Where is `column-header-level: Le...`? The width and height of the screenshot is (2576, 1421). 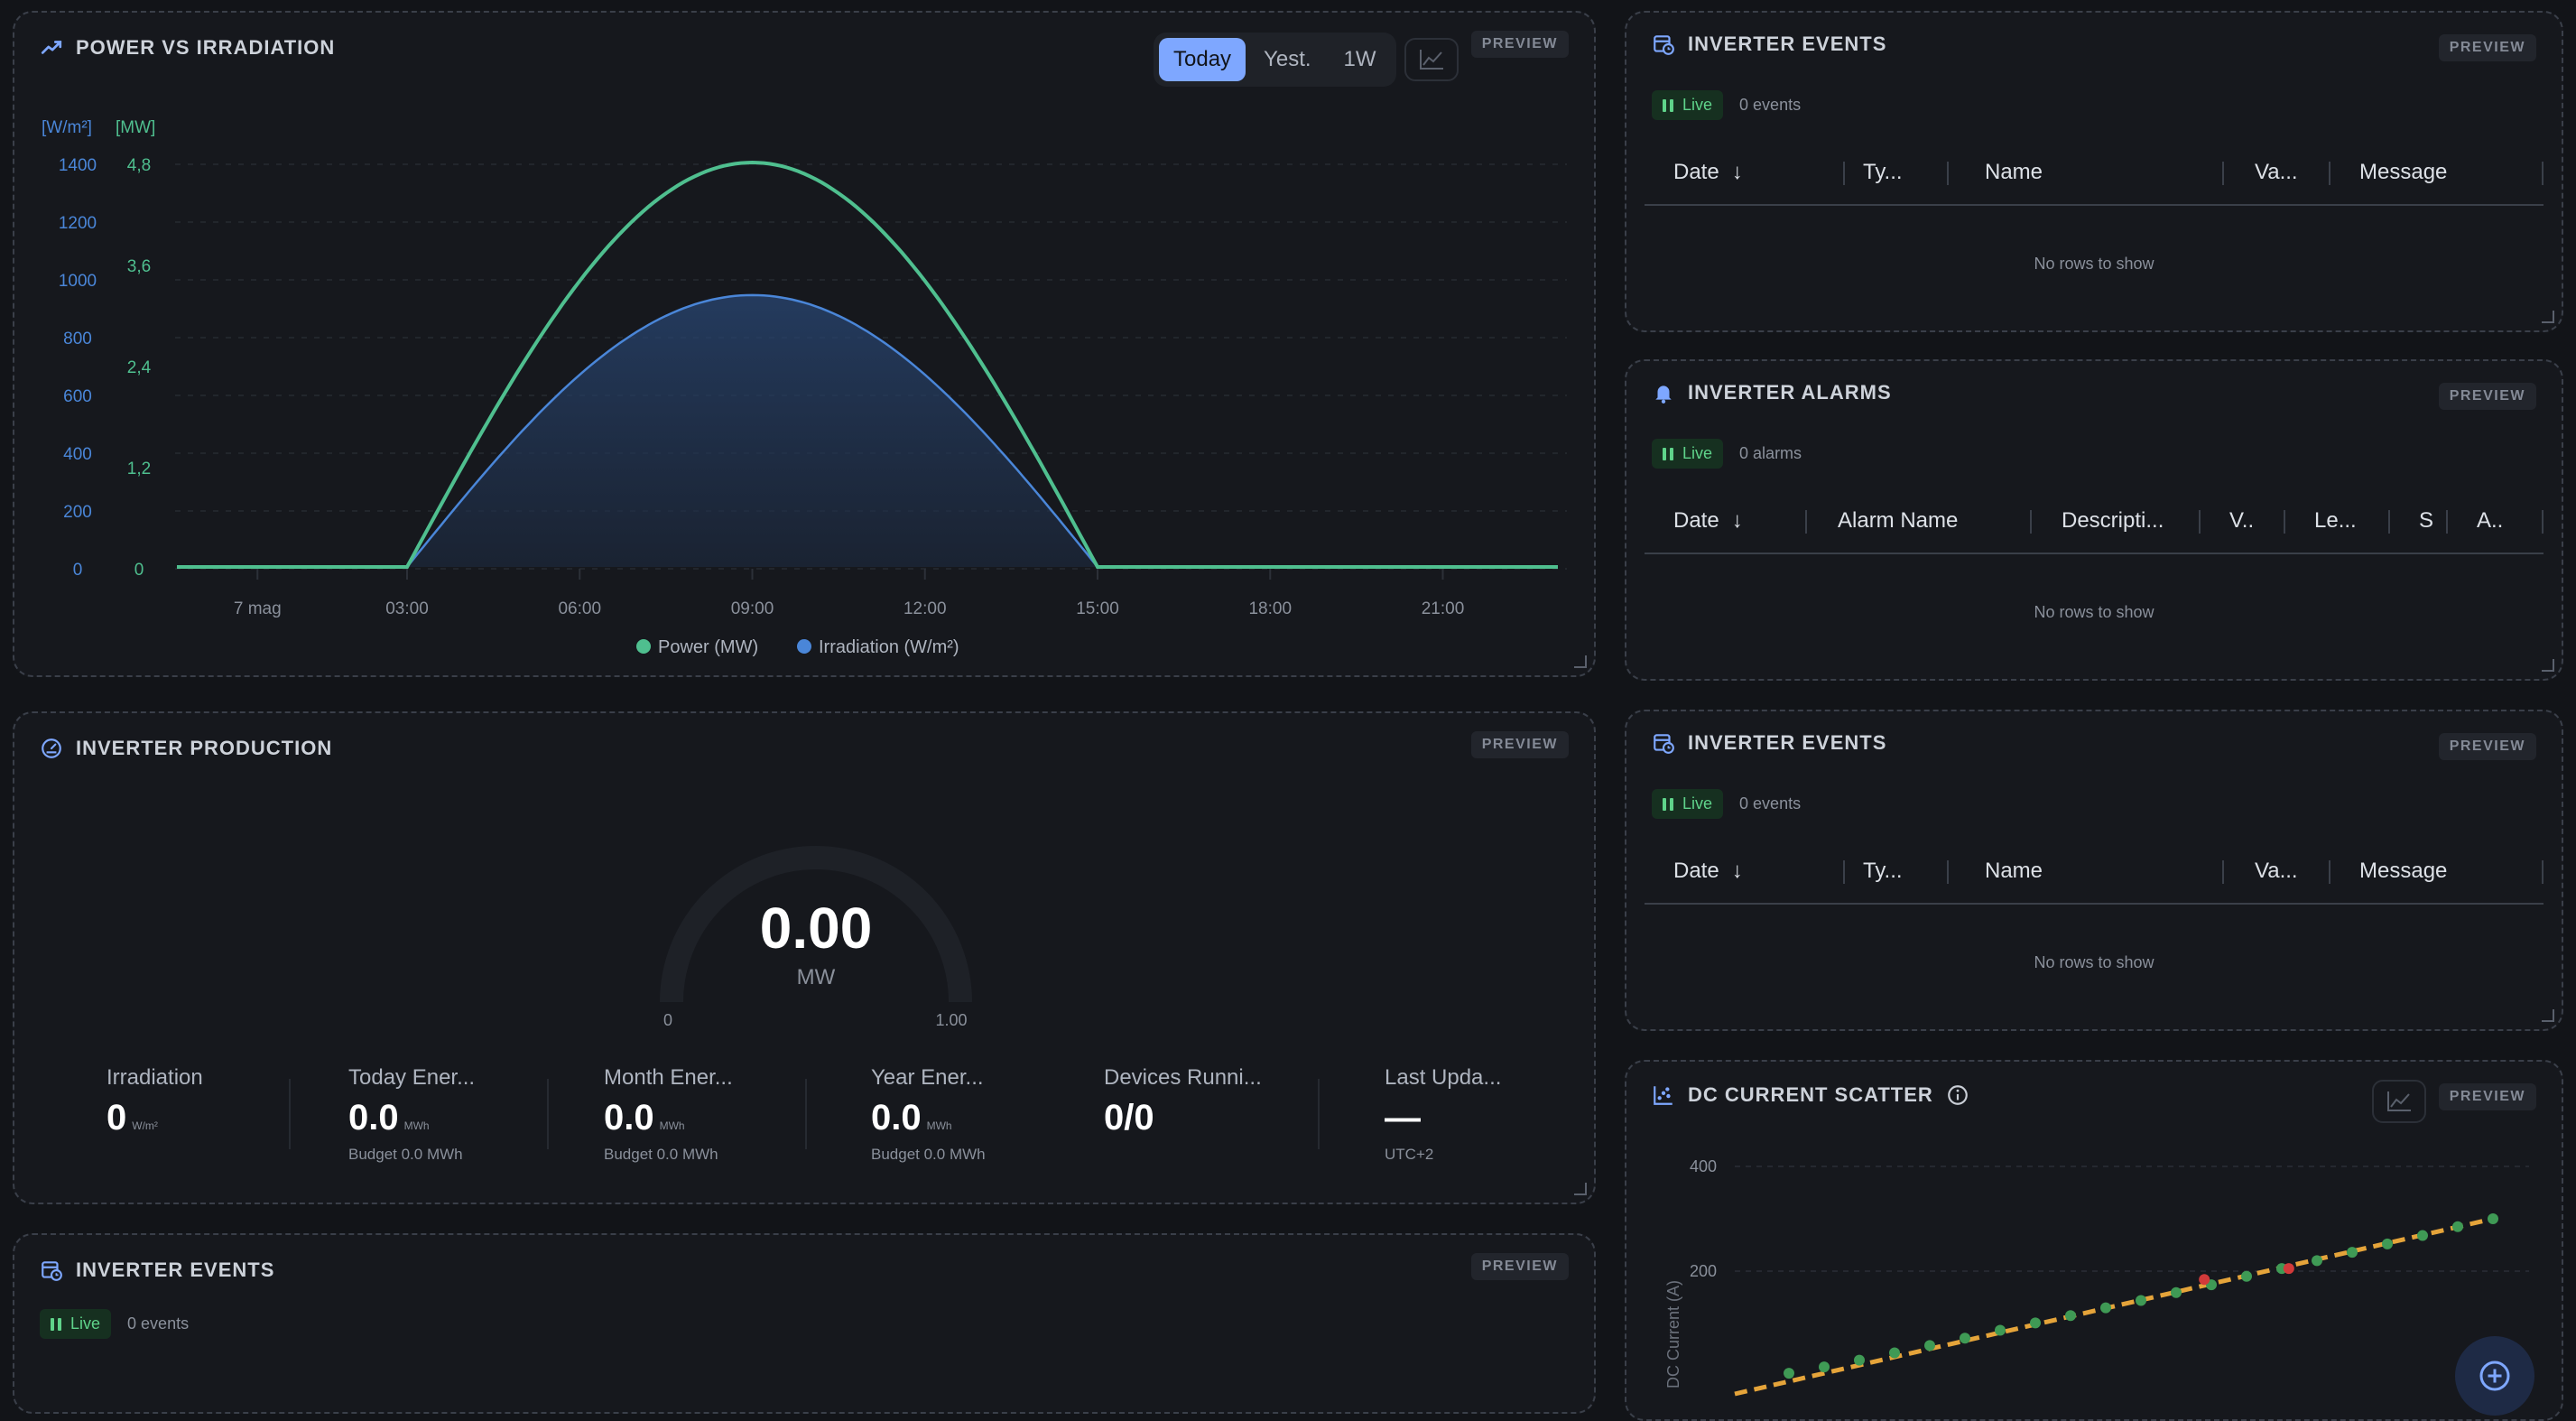
column-header-level: Le... is located at coordinates (2335, 521).